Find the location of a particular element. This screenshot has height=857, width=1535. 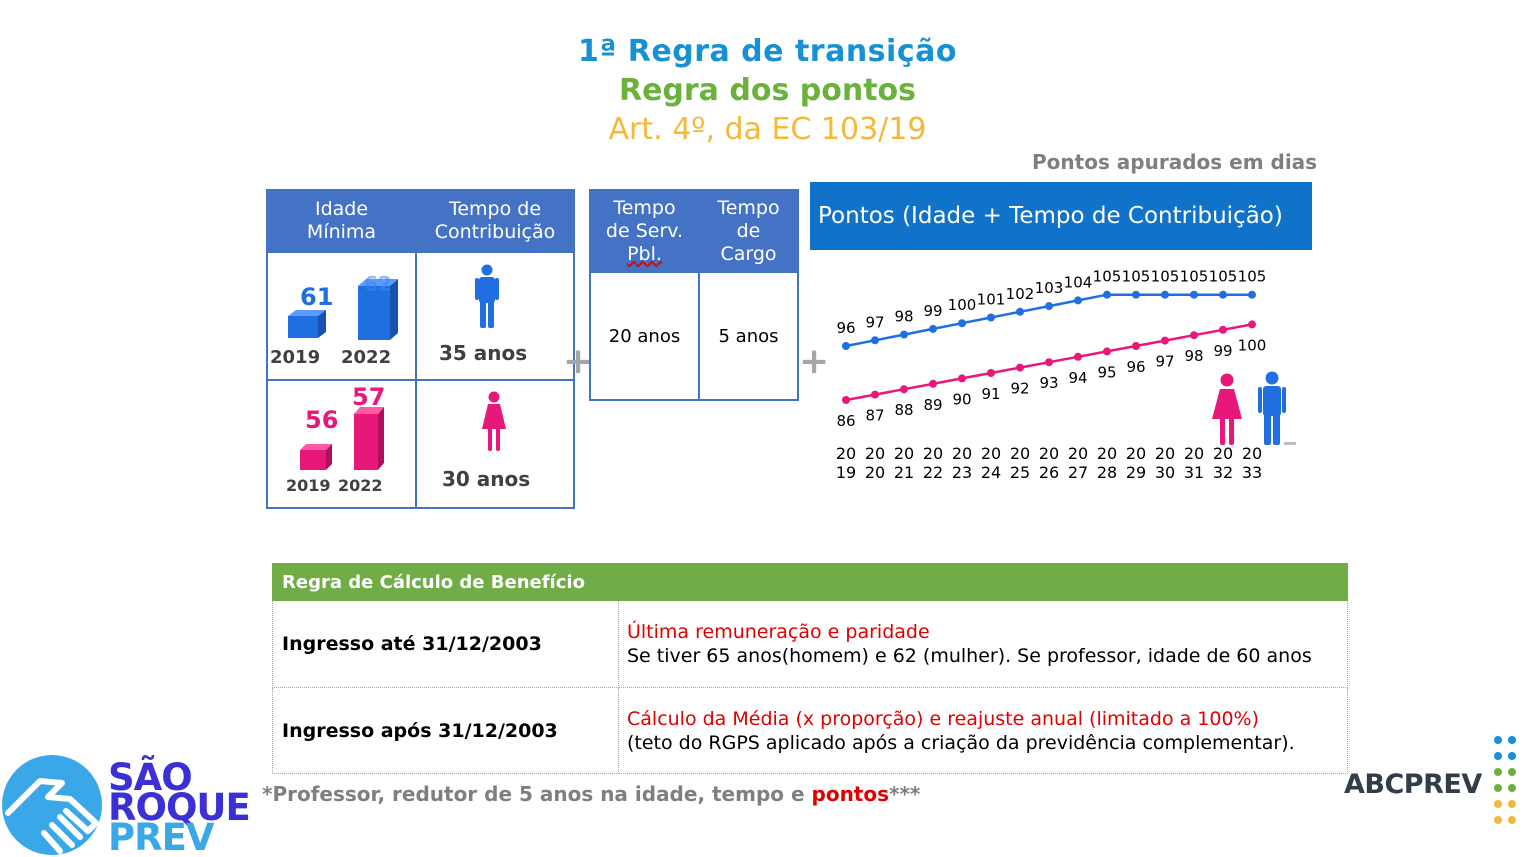

data-label: 104 is located at coordinates (1078, 282).